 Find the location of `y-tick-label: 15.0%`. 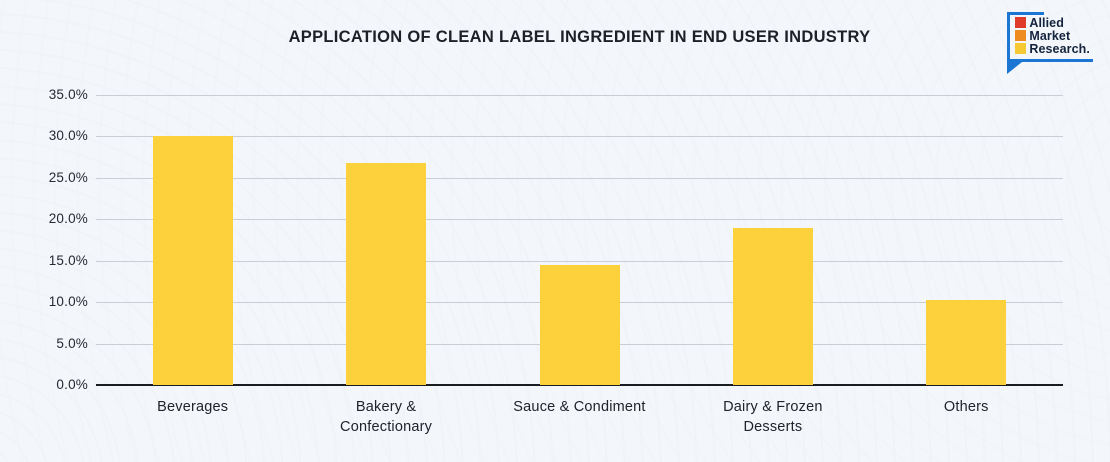

y-tick-label: 15.0% is located at coordinates (68, 260).